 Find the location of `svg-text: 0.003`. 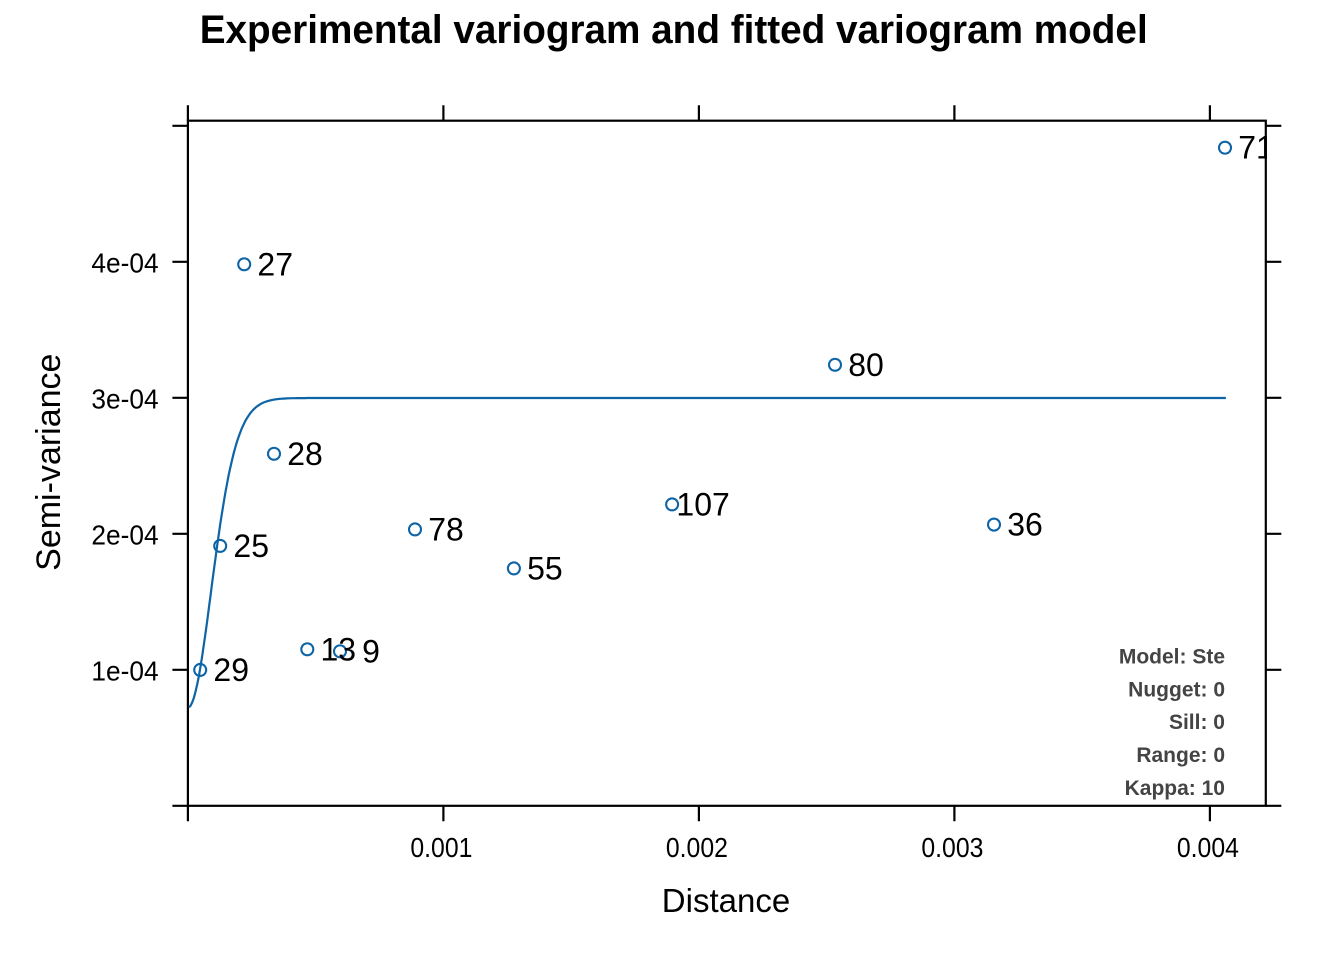

svg-text: 0.003 is located at coordinates (952, 847).